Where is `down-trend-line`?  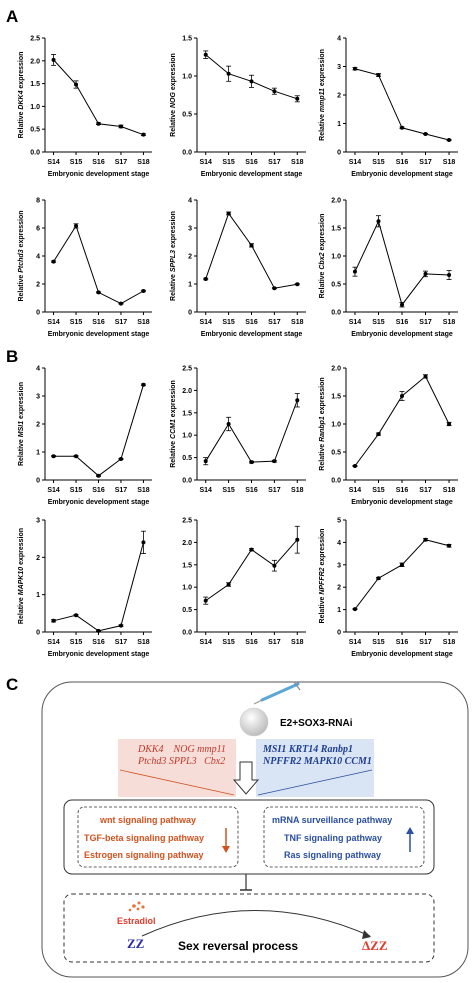
down-trend-line is located at coordinates (177, 782).